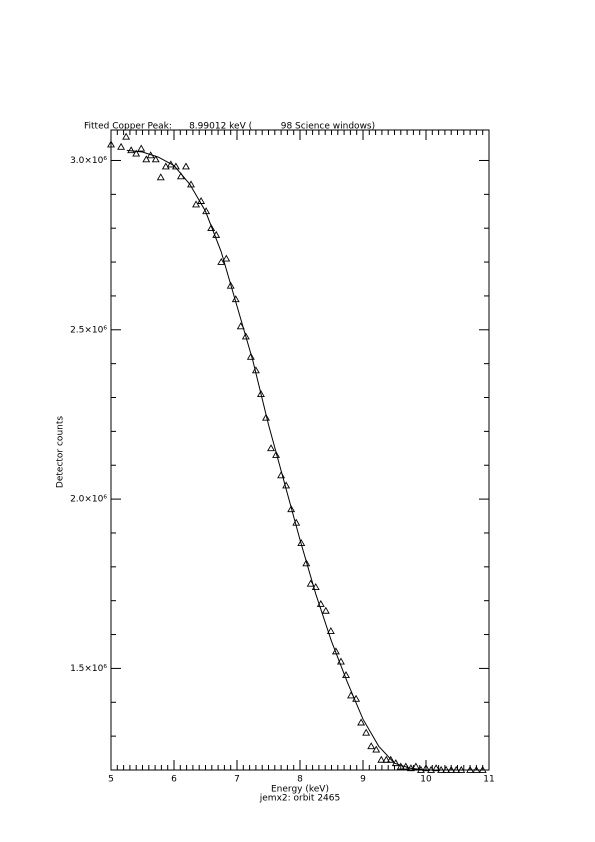 The height and width of the screenshot is (842, 595). Describe the element at coordinates (300, 790) in the screenshot. I see `x-axis-label: Energy (keV)` at that location.